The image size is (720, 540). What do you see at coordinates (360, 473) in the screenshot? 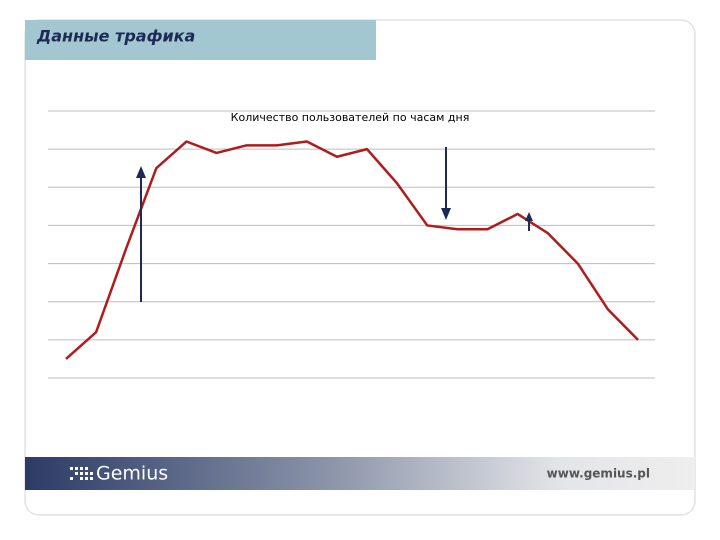
I see `footer-band` at bounding box center [360, 473].